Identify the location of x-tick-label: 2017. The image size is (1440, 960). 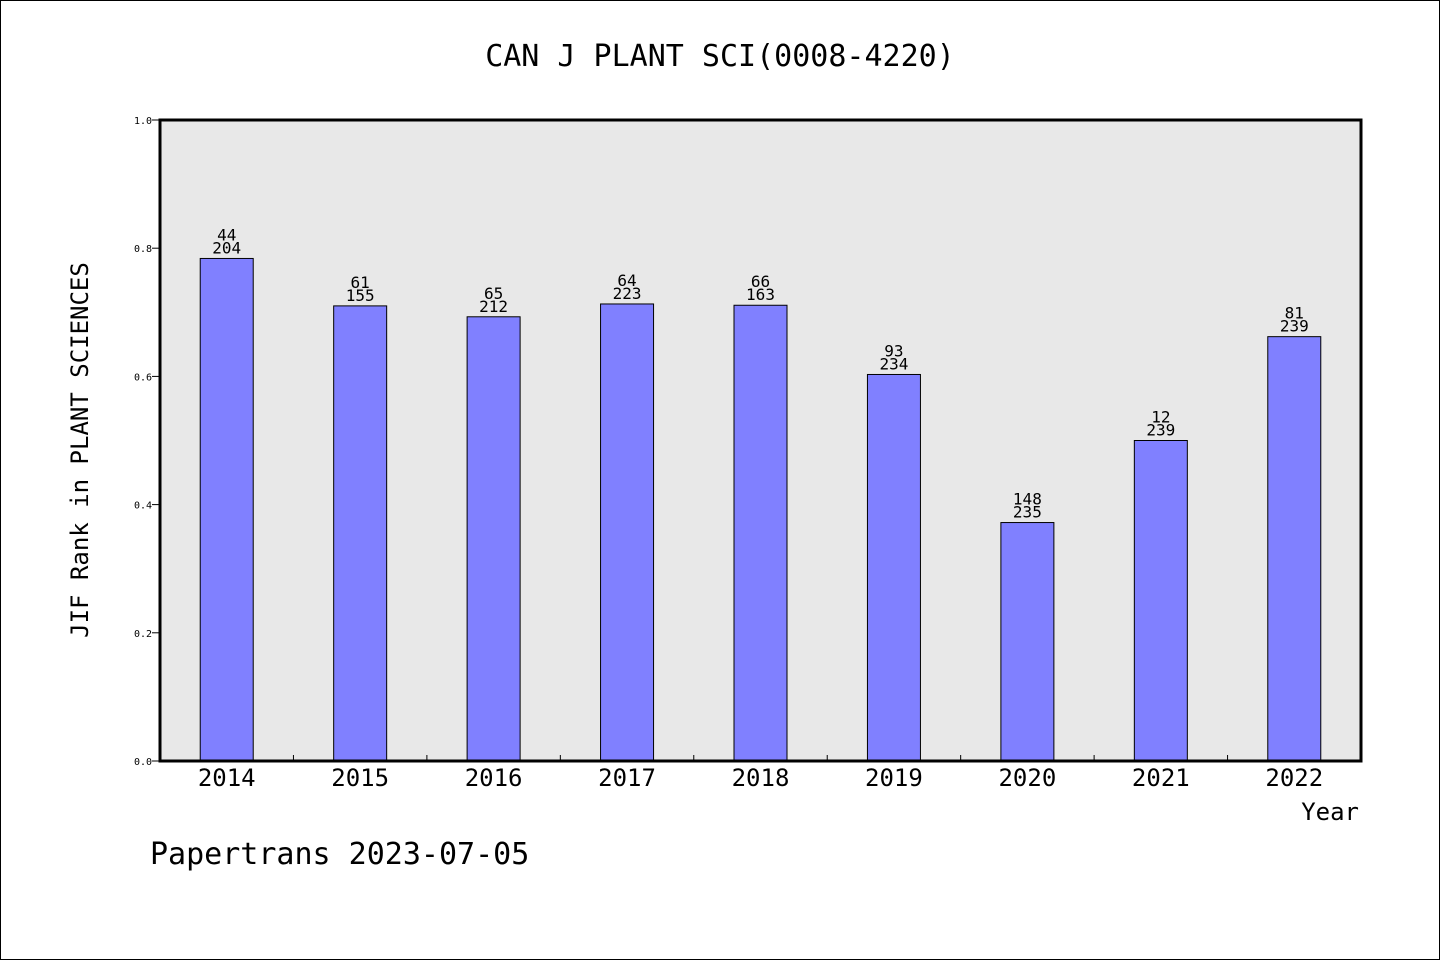
(627, 778).